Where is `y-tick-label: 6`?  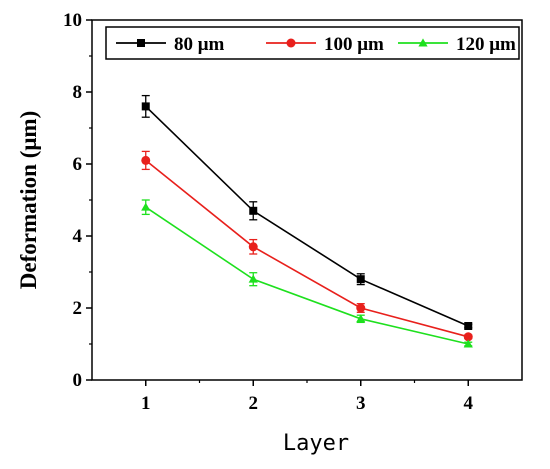 y-tick-label: 6 is located at coordinates (78, 164).